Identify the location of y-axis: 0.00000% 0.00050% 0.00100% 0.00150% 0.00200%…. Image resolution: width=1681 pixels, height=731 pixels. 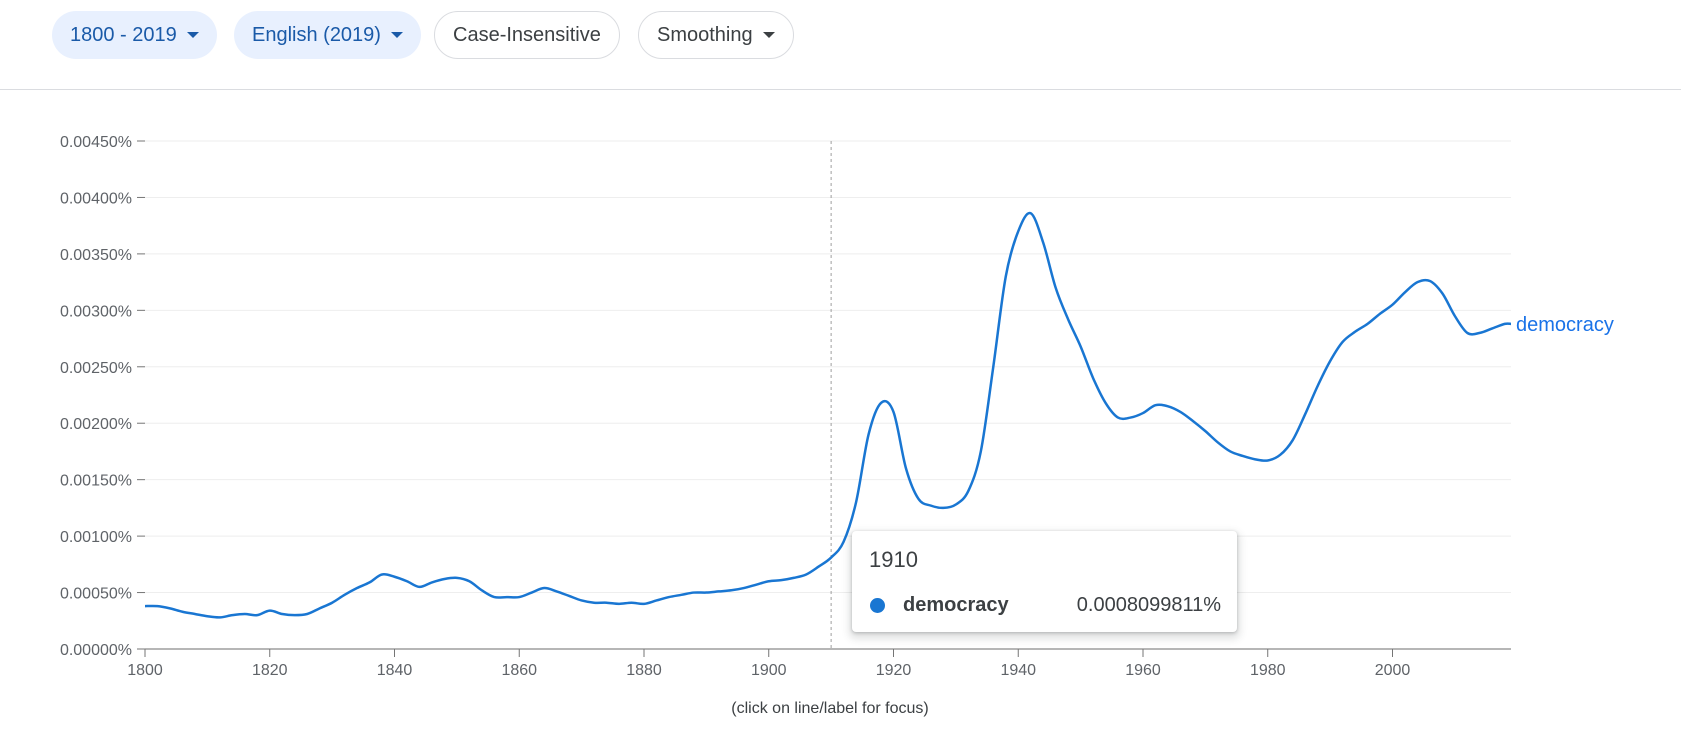
(102, 396).